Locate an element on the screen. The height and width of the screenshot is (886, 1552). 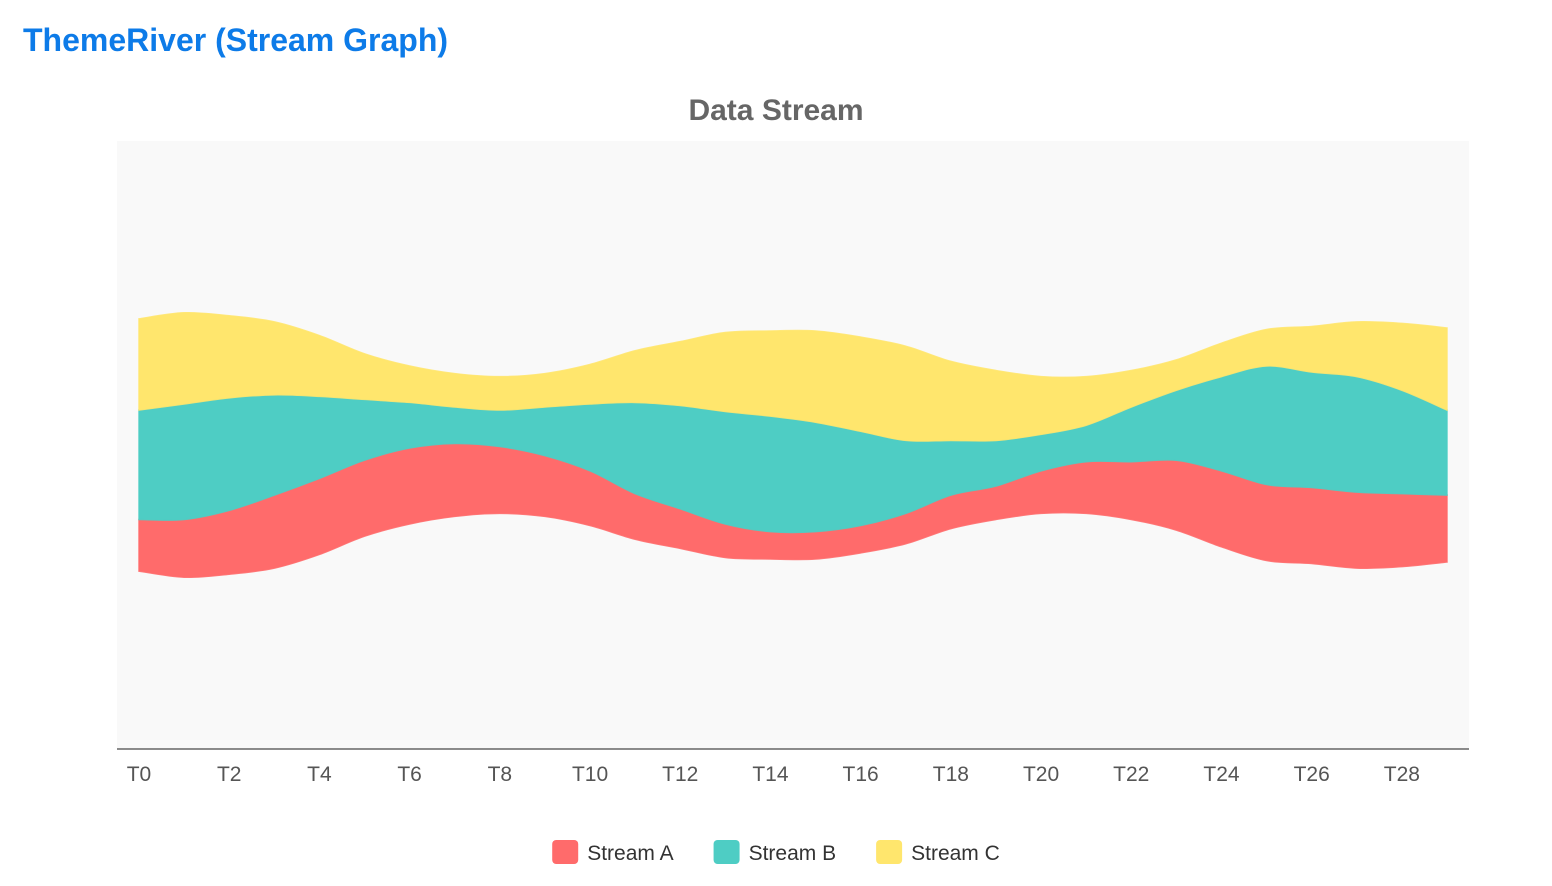
legend: Stream A Stream B Stream C is located at coordinates (776, 852).